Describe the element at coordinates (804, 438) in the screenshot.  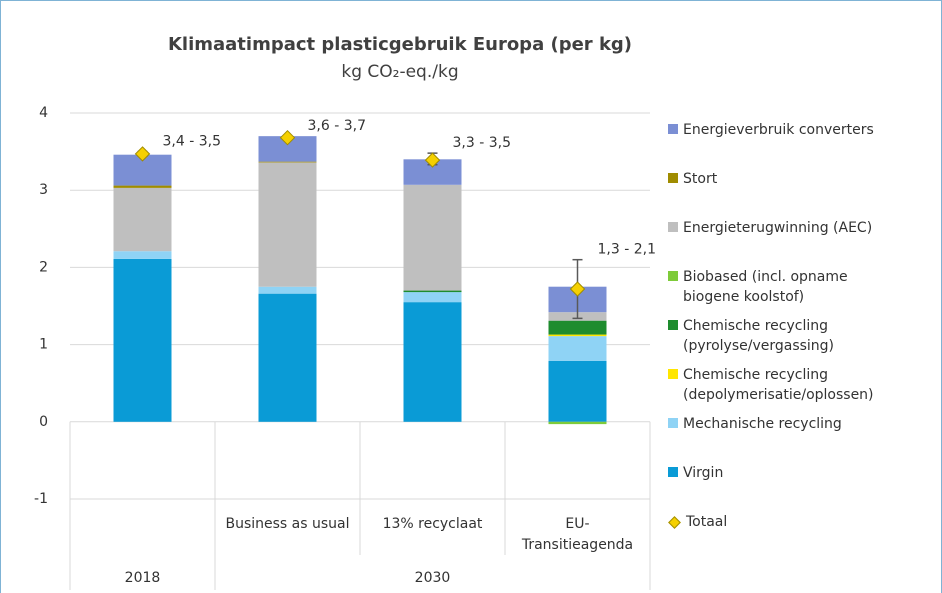
I see `legend-entry: Mechanische recycling` at that location.